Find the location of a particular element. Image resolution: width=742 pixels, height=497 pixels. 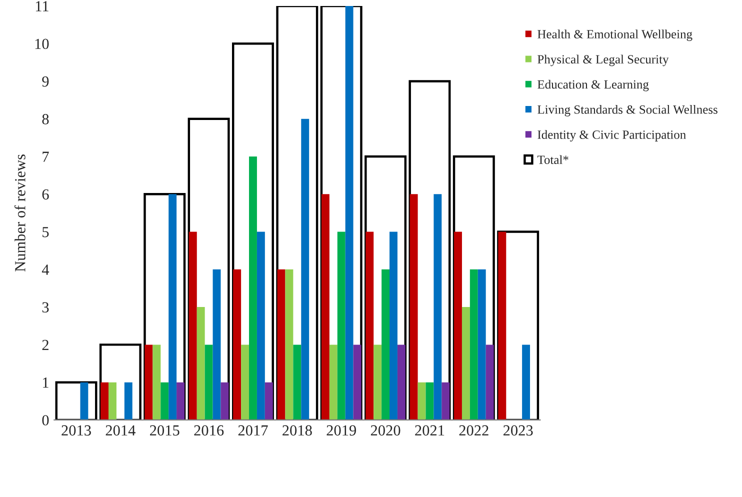

y-tick-label: 5 is located at coordinates (45, 232).